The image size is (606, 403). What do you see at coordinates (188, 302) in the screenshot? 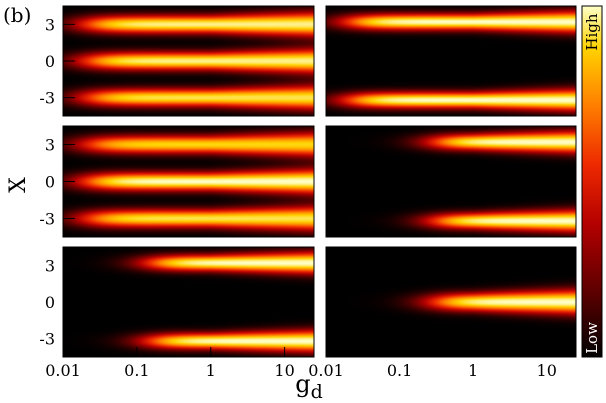
I see `heatmap-panel-bottom-left` at bounding box center [188, 302].